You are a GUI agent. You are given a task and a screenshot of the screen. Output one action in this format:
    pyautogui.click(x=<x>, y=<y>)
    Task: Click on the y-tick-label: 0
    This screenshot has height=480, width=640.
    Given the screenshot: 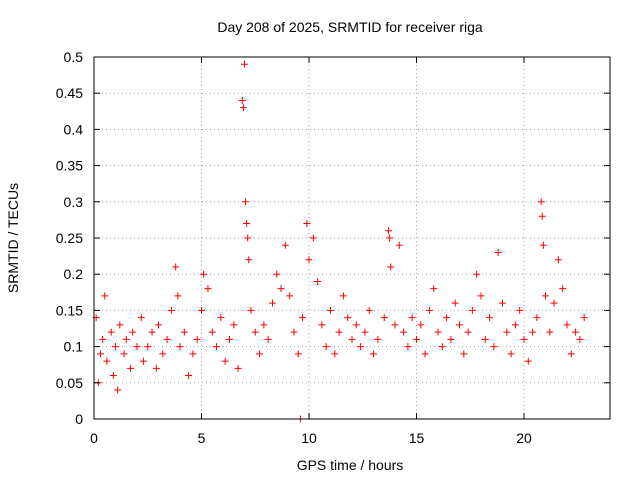 What is the action you would take?
    pyautogui.click(x=79, y=419)
    